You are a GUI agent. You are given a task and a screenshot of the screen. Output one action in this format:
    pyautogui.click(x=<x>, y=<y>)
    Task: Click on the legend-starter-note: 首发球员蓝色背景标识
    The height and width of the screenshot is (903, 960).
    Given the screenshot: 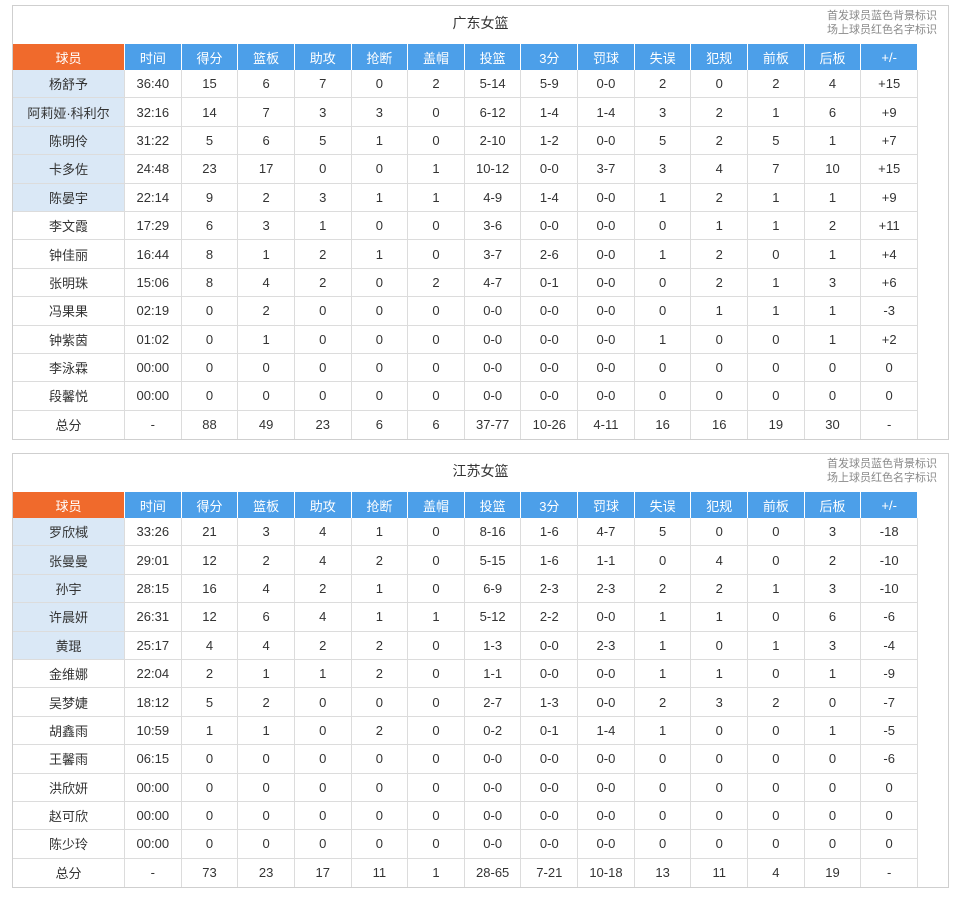 What is the action you would take?
    pyautogui.click(x=882, y=16)
    